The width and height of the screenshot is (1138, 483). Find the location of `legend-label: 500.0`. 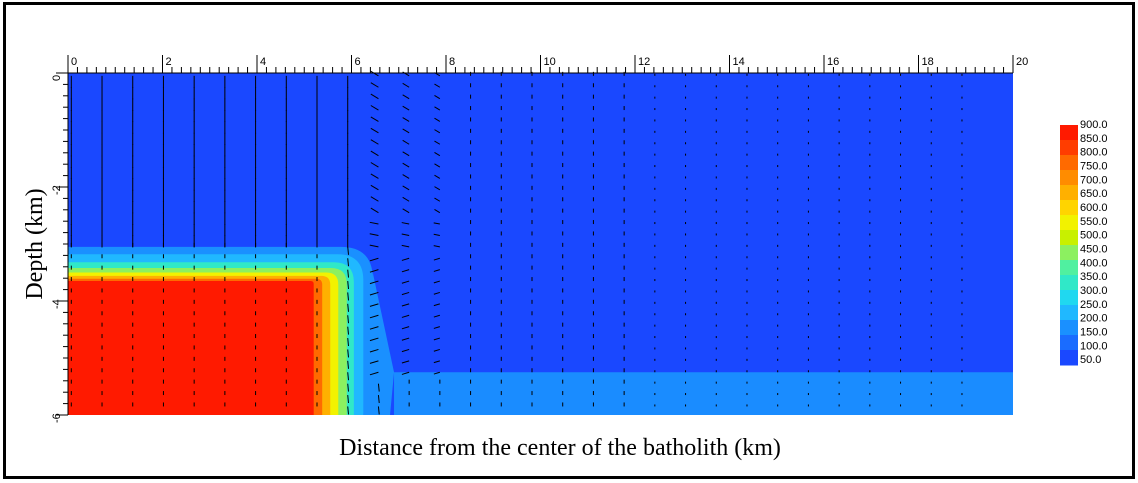

legend-label: 500.0 is located at coordinates (1094, 236).